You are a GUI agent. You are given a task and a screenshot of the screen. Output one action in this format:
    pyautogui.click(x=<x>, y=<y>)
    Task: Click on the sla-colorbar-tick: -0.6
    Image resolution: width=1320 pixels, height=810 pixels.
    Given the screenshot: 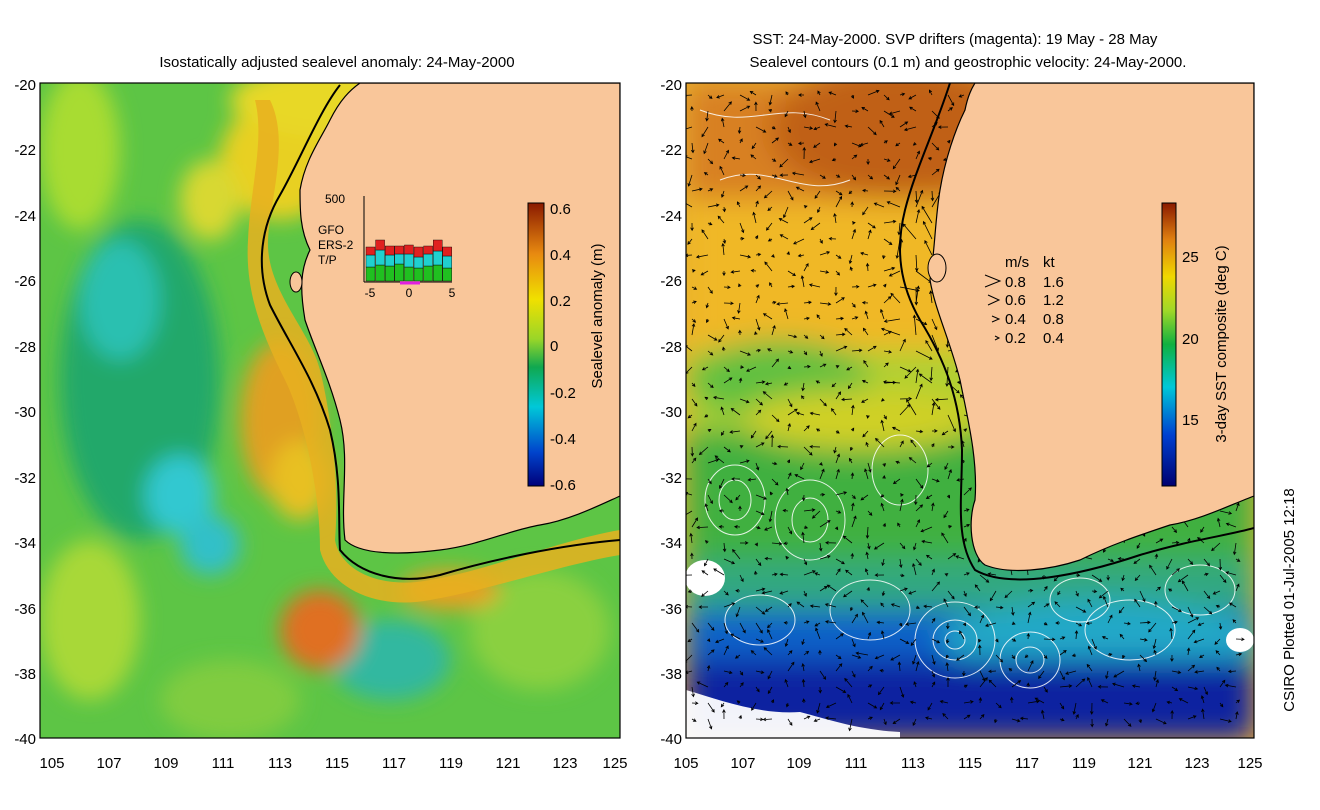 What is the action you would take?
    pyautogui.click(x=563, y=485)
    